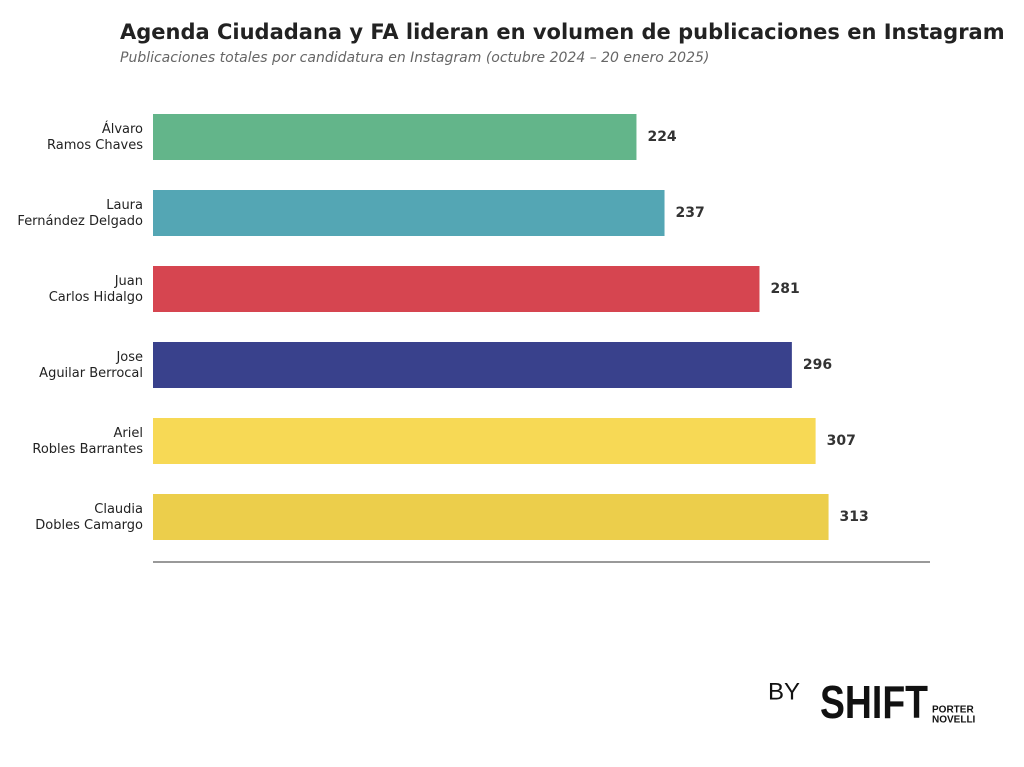 The image size is (1024, 767). I want to click on logo-brand: SHIFT, so click(874, 702).